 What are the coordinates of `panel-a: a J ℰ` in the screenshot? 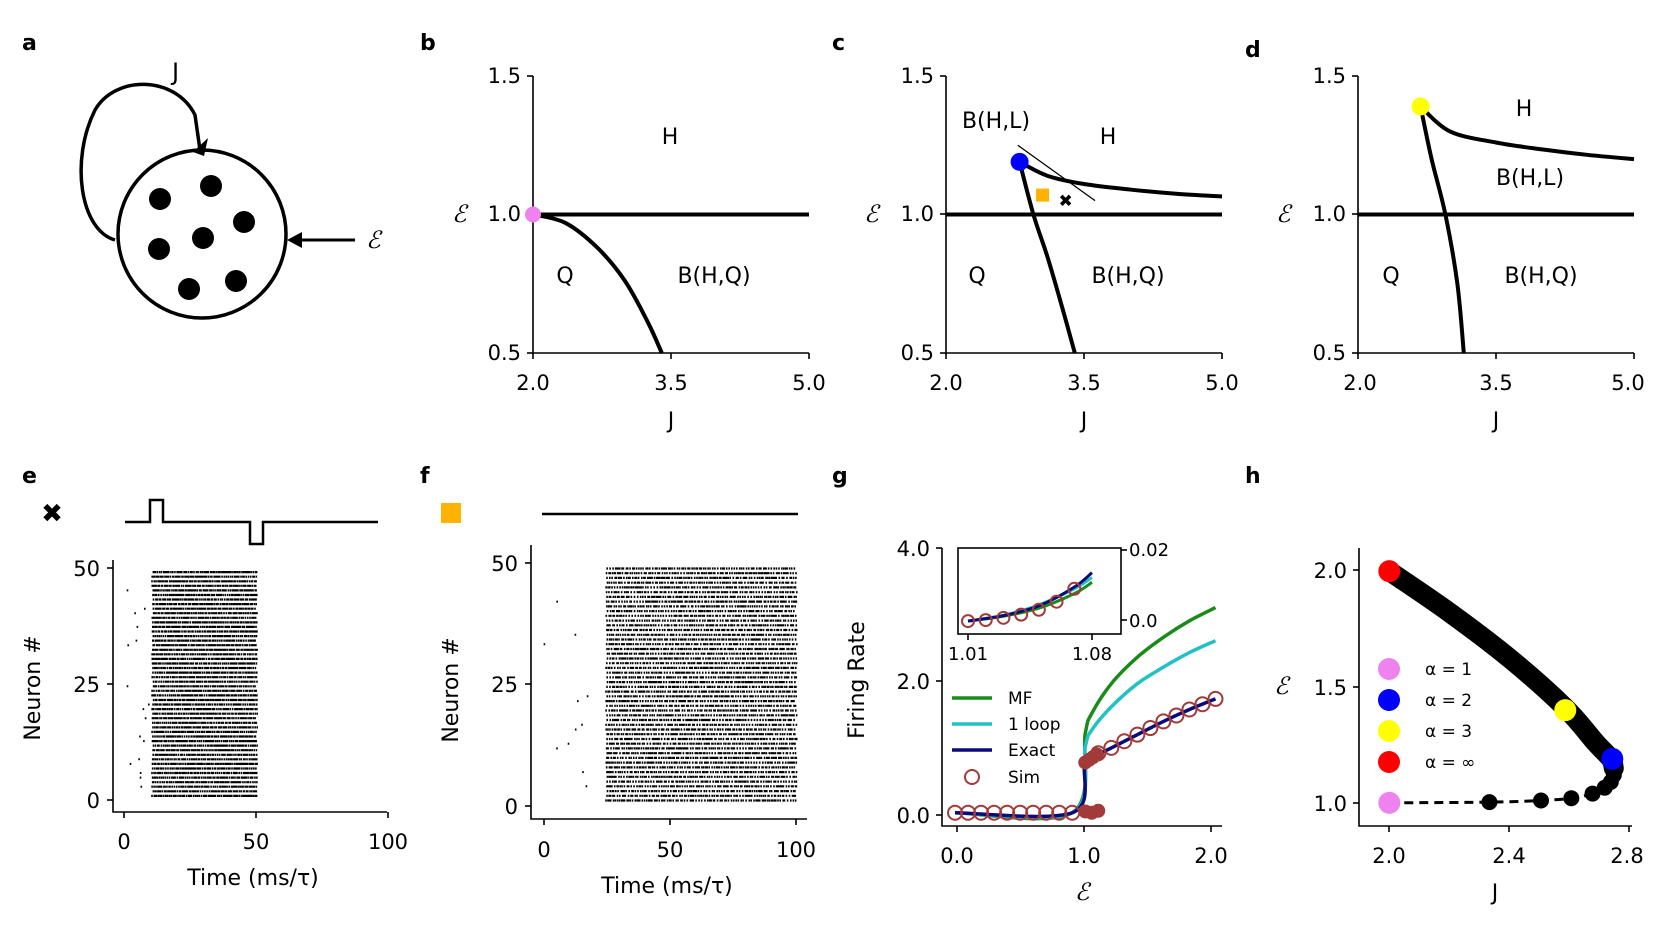 It's located at (202, 175).